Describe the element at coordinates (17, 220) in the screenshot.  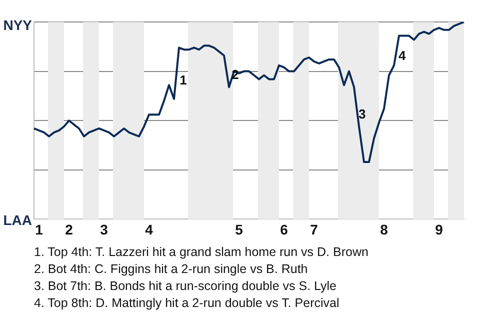
I see `text: LAA` at that location.